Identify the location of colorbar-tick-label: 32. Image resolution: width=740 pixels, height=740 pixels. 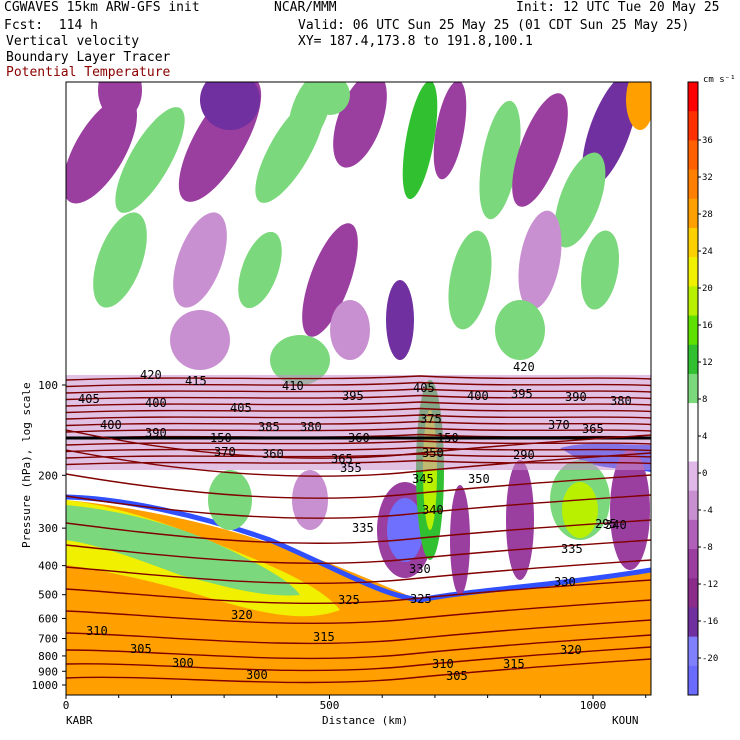
(707, 178).